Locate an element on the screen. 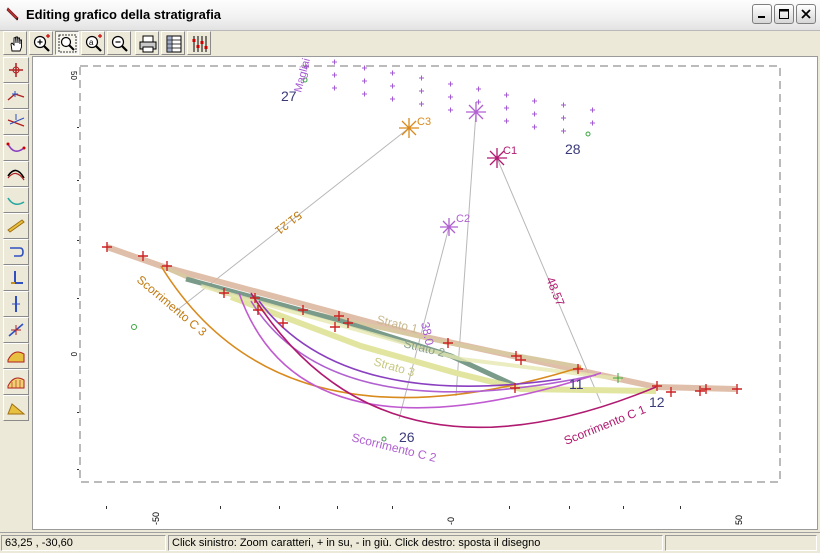 This screenshot has height=553, width=820. split-button is located at coordinates (16, 122).